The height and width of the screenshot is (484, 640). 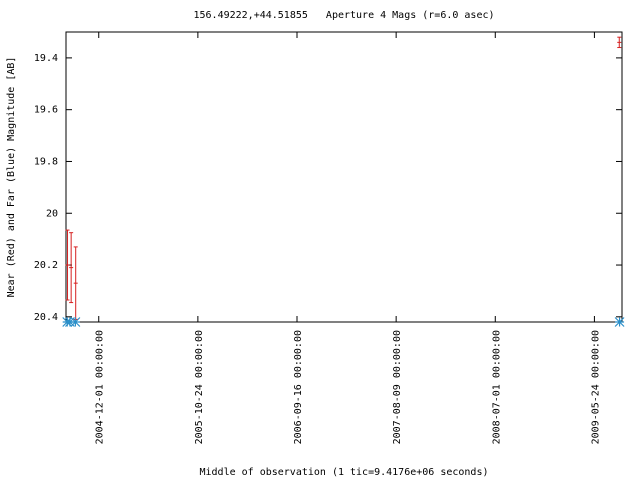 What do you see at coordinates (11, 177) in the screenshot?
I see `y-axis-label: Near (Red) and Far (Blue) Magnitude [AB]` at bounding box center [11, 177].